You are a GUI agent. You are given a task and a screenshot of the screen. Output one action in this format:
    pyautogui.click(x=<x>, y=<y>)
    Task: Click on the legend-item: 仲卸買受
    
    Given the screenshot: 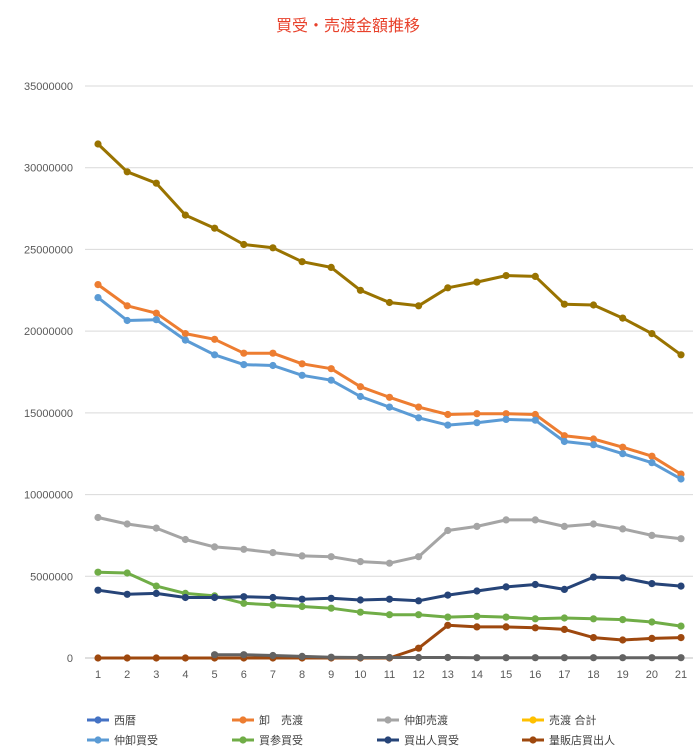 What is the action you would take?
    pyautogui.click(x=122, y=740)
    